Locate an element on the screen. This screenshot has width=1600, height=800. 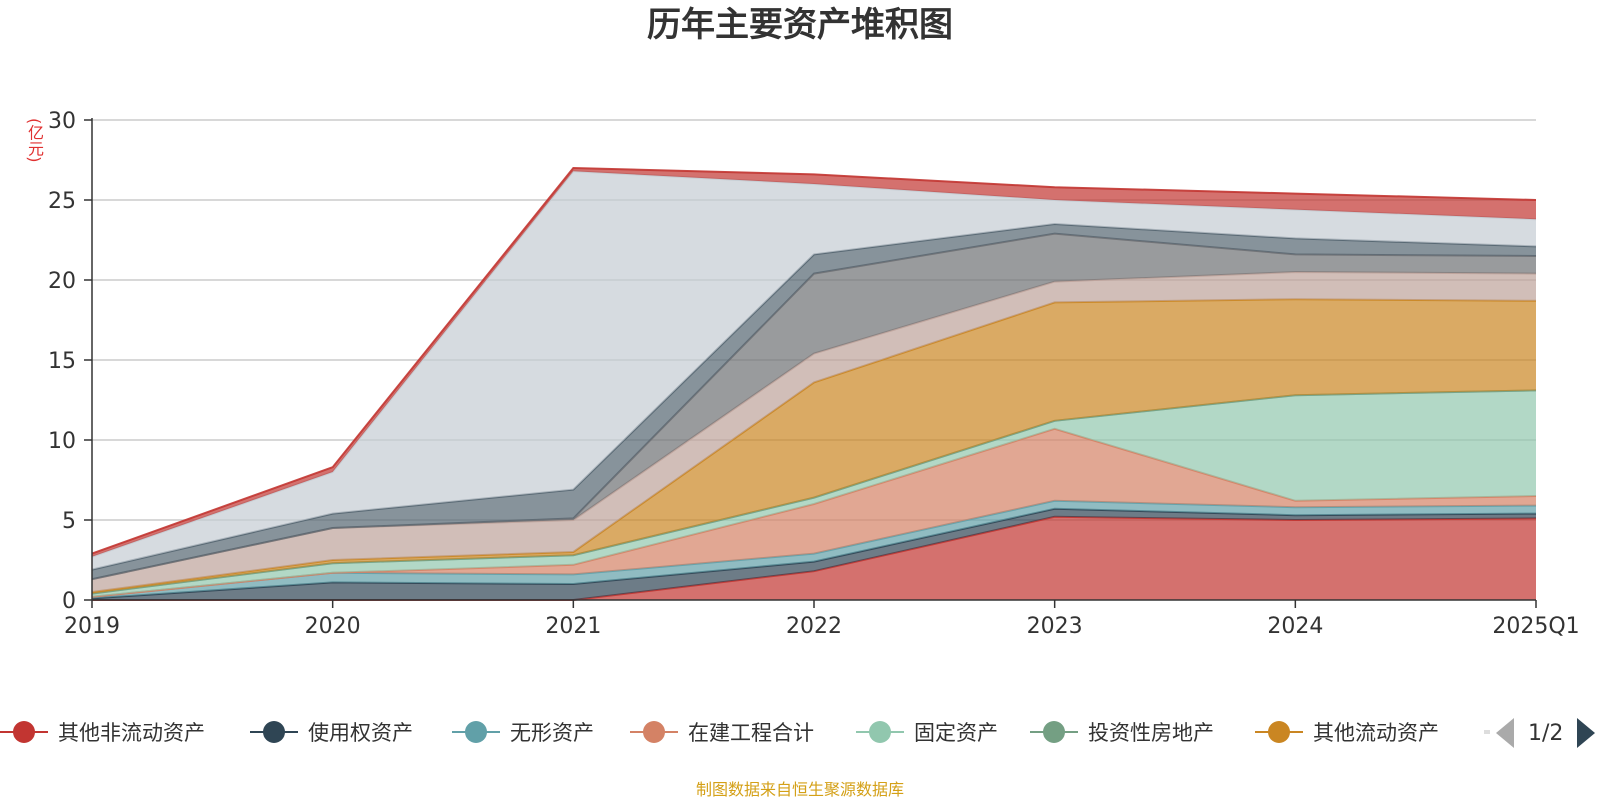
legend-label: 固定资产 is located at coordinates (956, 733).